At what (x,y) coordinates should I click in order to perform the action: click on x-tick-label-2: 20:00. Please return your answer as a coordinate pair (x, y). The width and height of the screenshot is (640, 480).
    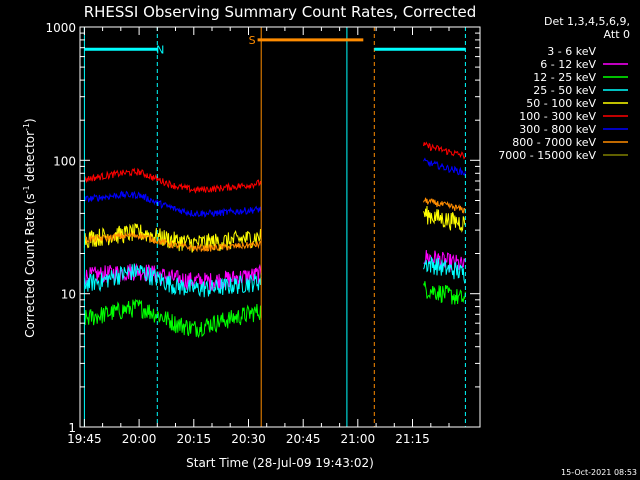
    Looking at the image, I should click on (139, 439).